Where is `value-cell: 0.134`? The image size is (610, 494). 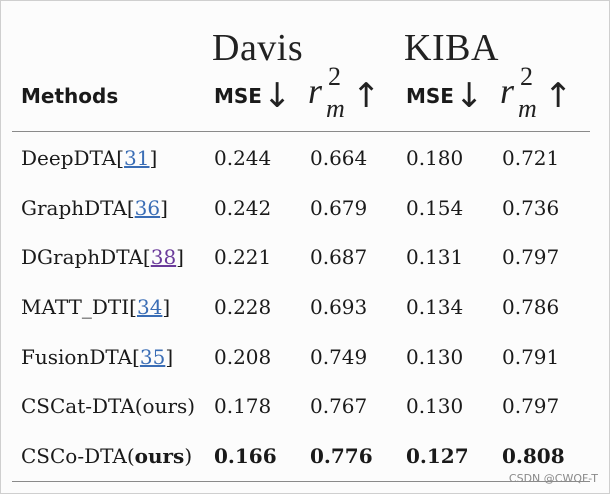
value-cell: 0.134 is located at coordinates (435, 307).